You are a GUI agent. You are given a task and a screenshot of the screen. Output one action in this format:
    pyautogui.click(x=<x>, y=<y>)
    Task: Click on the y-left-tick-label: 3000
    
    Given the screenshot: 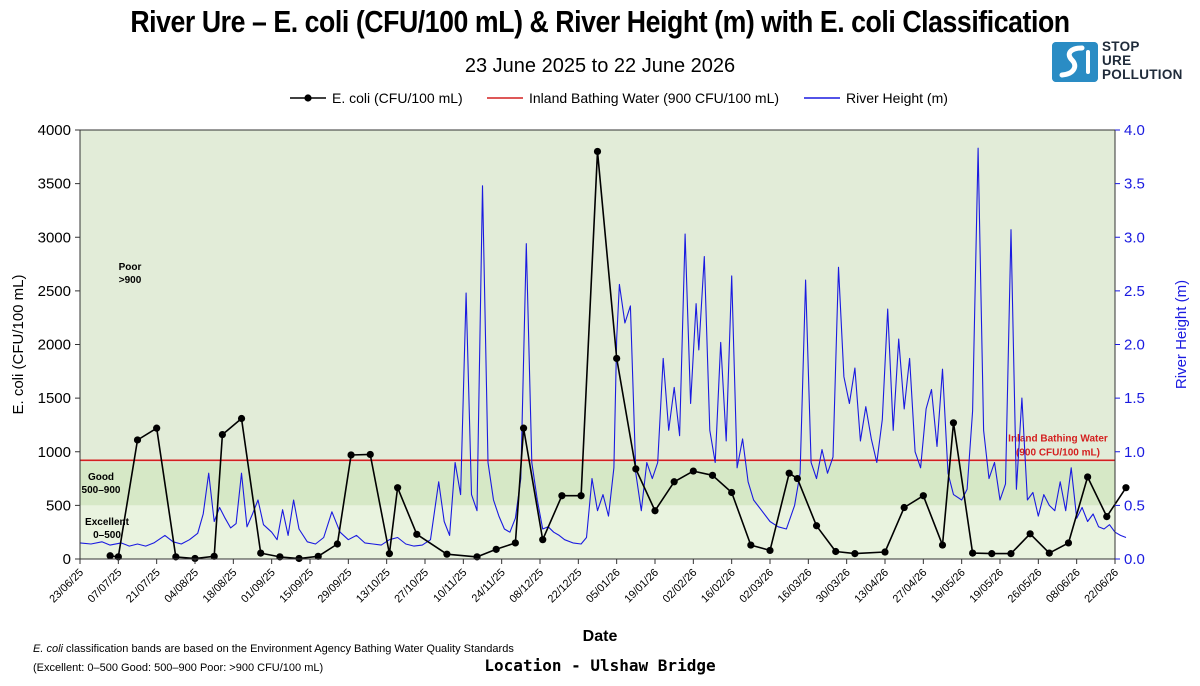 What is the action you would take?
    pyautogui.click(x=54, y=237)
    